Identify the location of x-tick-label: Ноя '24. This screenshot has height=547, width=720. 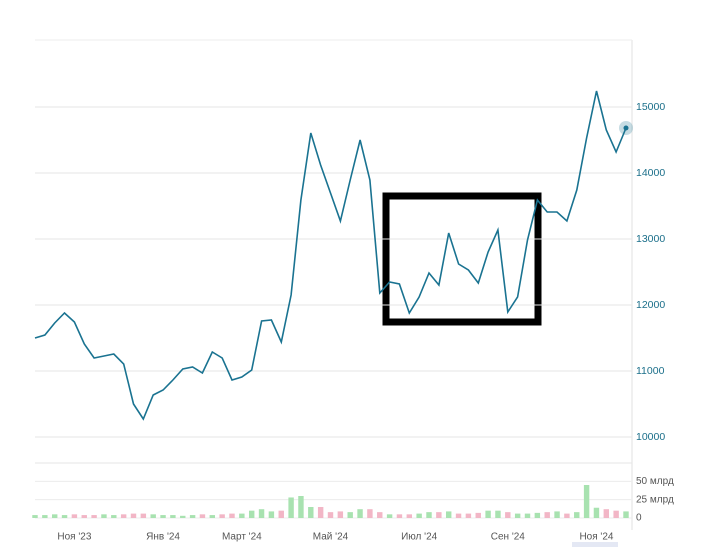
(596, 537).